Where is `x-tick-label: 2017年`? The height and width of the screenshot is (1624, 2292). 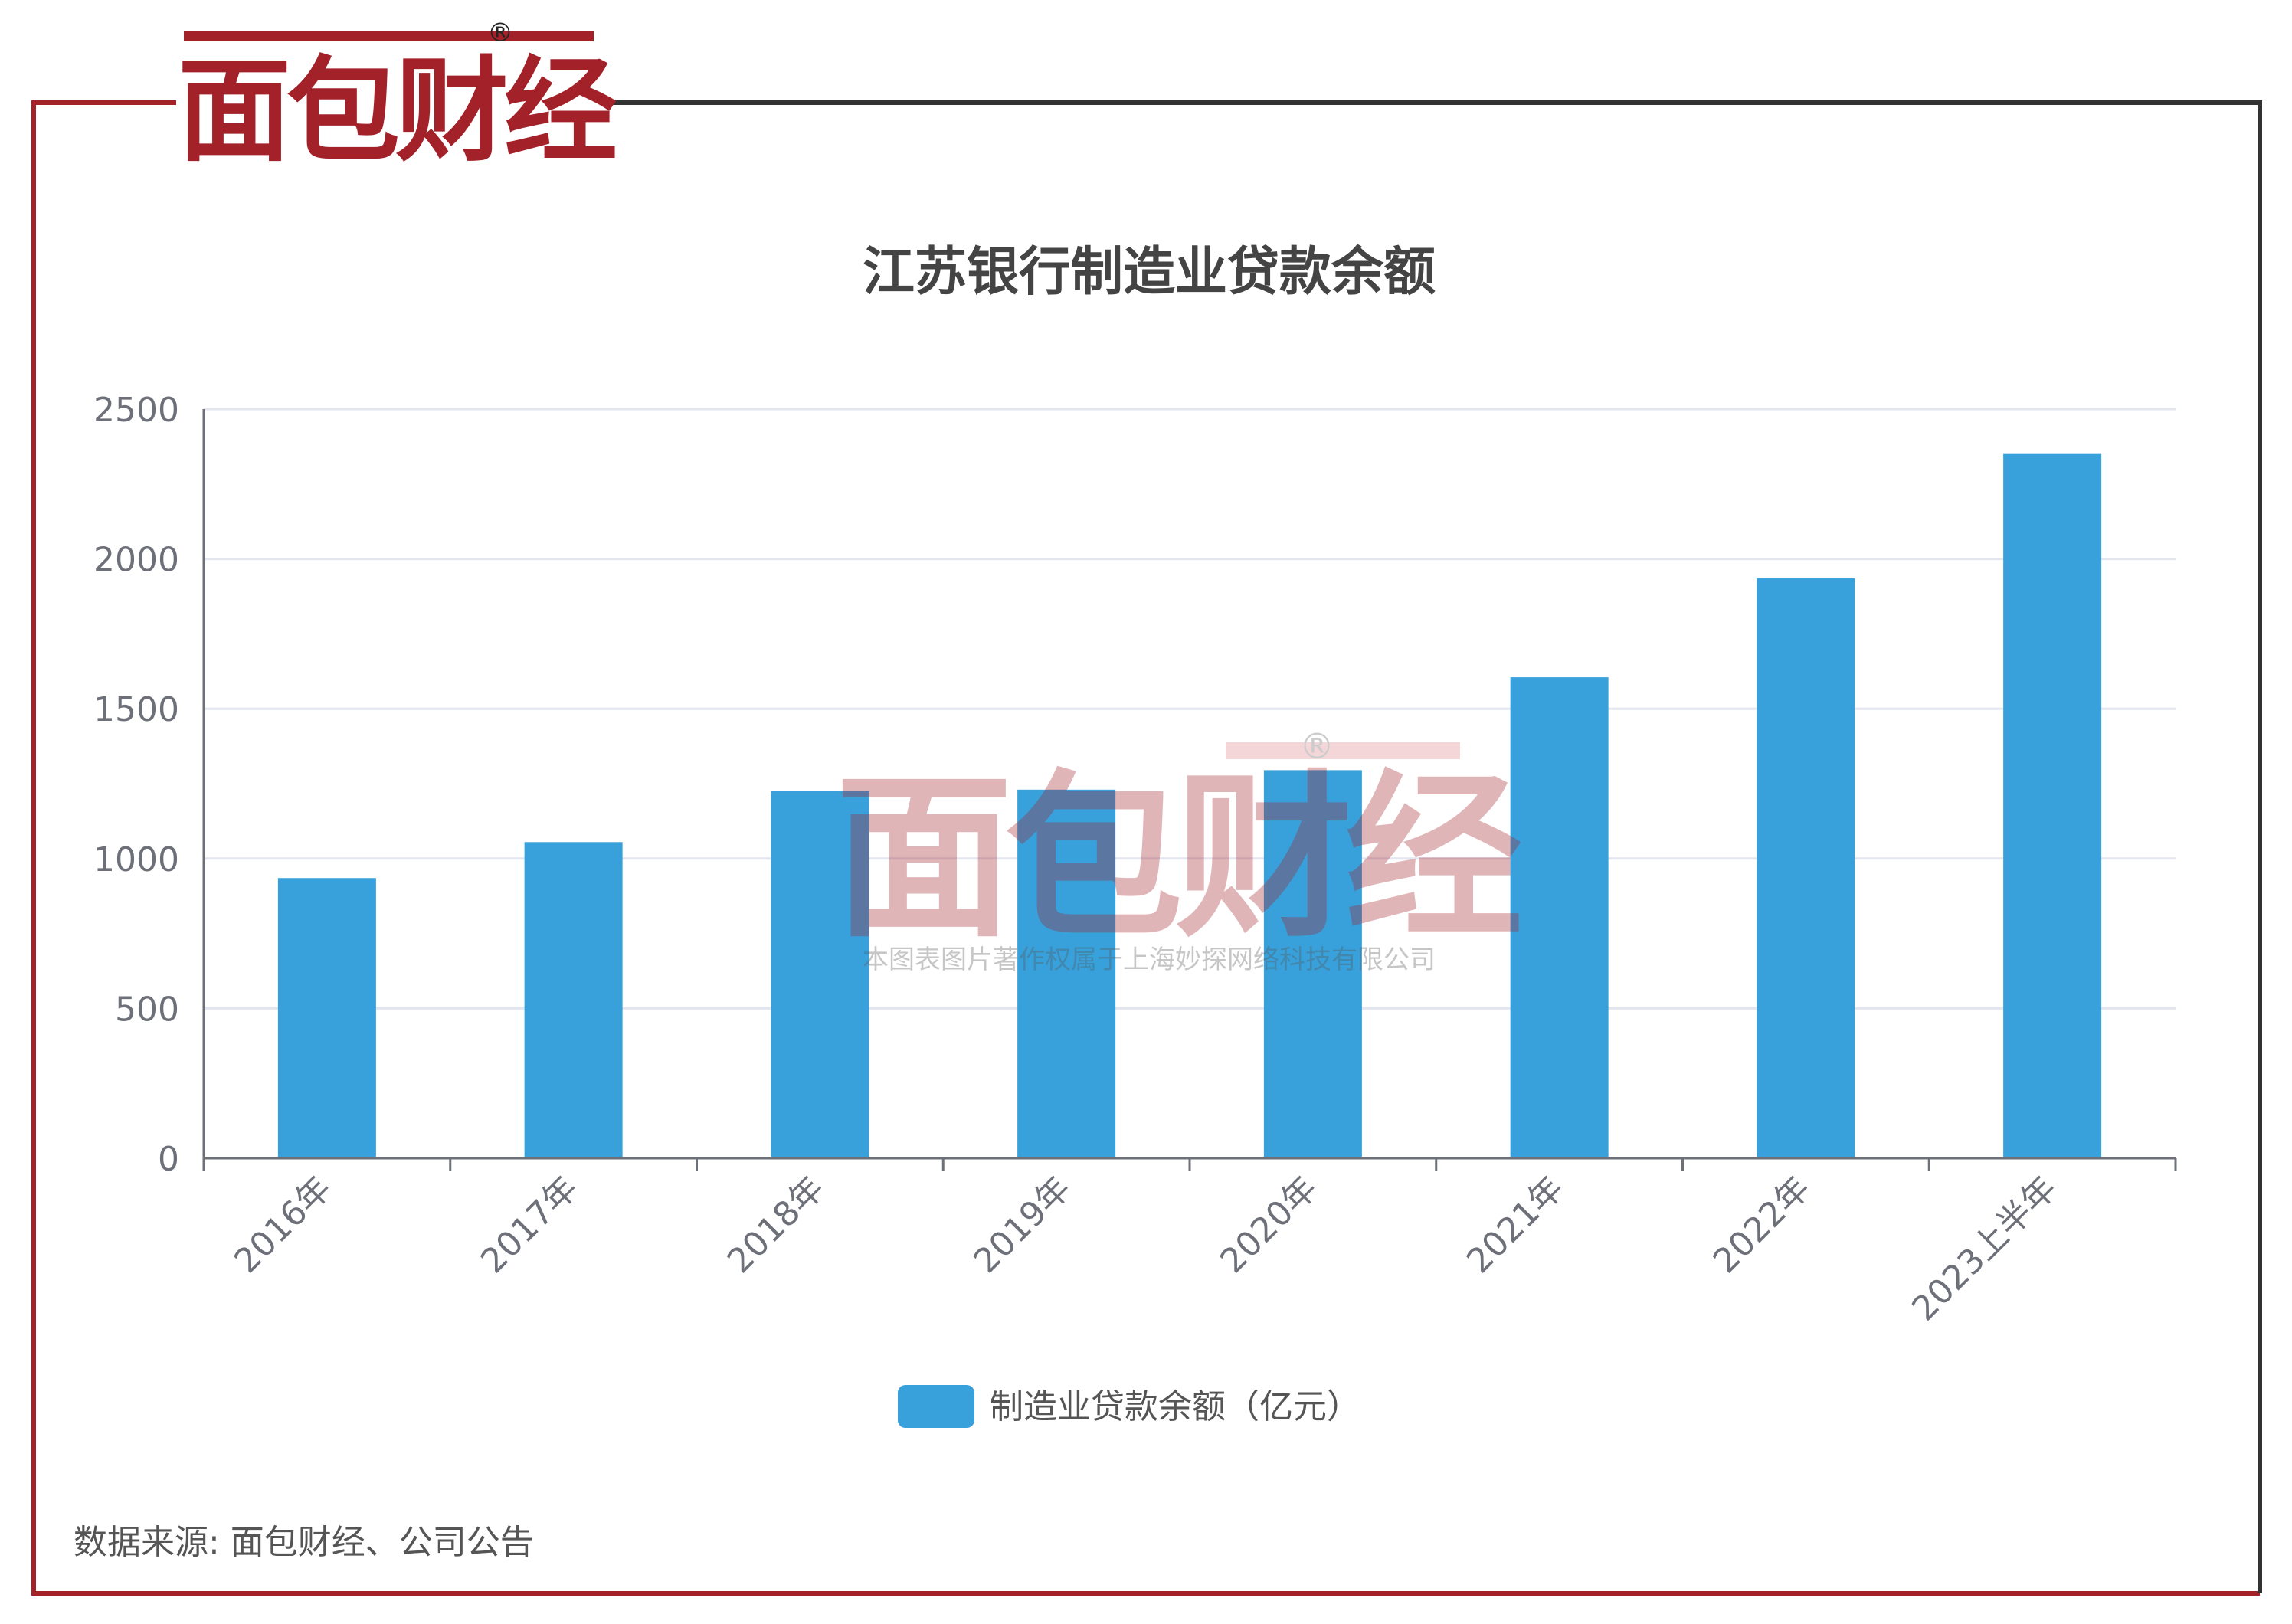
x-tick-label: 2017年 is located at coordinates (529, 1225).